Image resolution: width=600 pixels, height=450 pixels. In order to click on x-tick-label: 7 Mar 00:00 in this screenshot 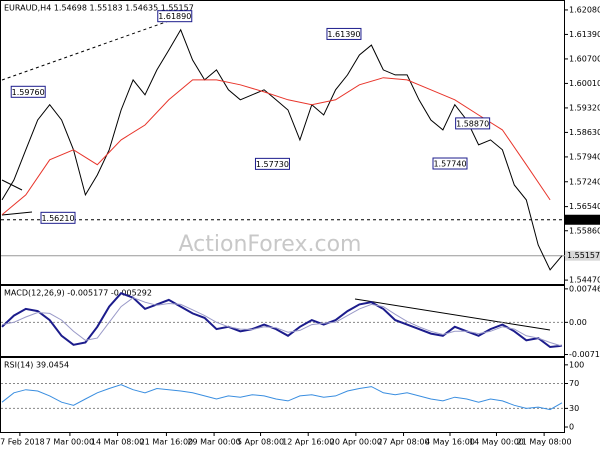, I will do `click(70, 442)`.